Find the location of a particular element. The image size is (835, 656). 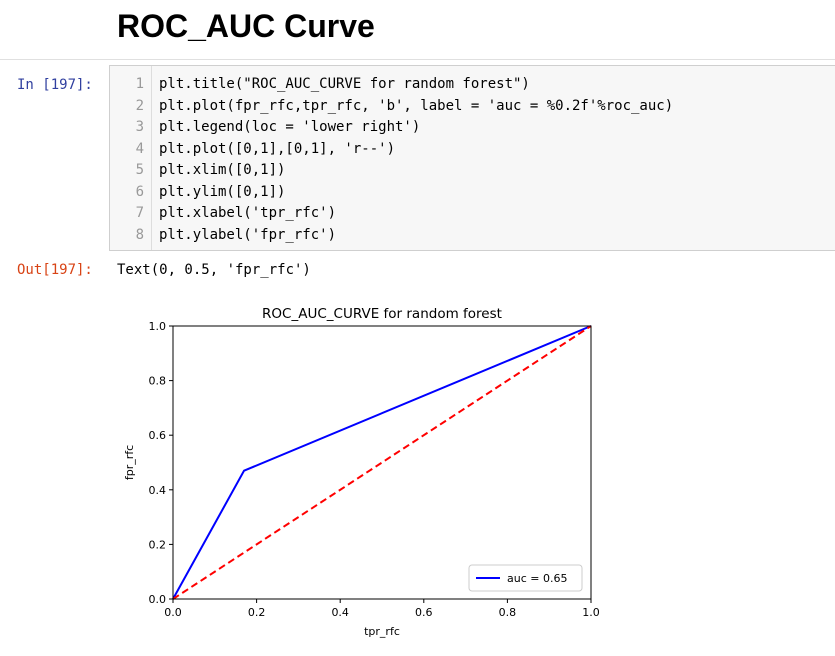

input-prompt: In [197]: is located at coordinates (55, 85).